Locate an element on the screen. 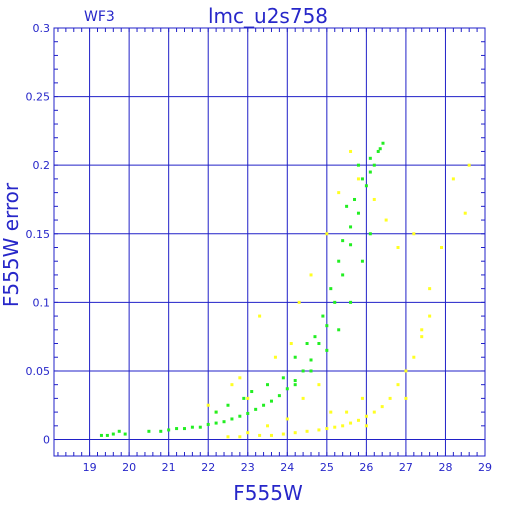 The height and width of the screenshot is (512, 512). y-tick-label: 0.3 is located at coordinates (42, 28).